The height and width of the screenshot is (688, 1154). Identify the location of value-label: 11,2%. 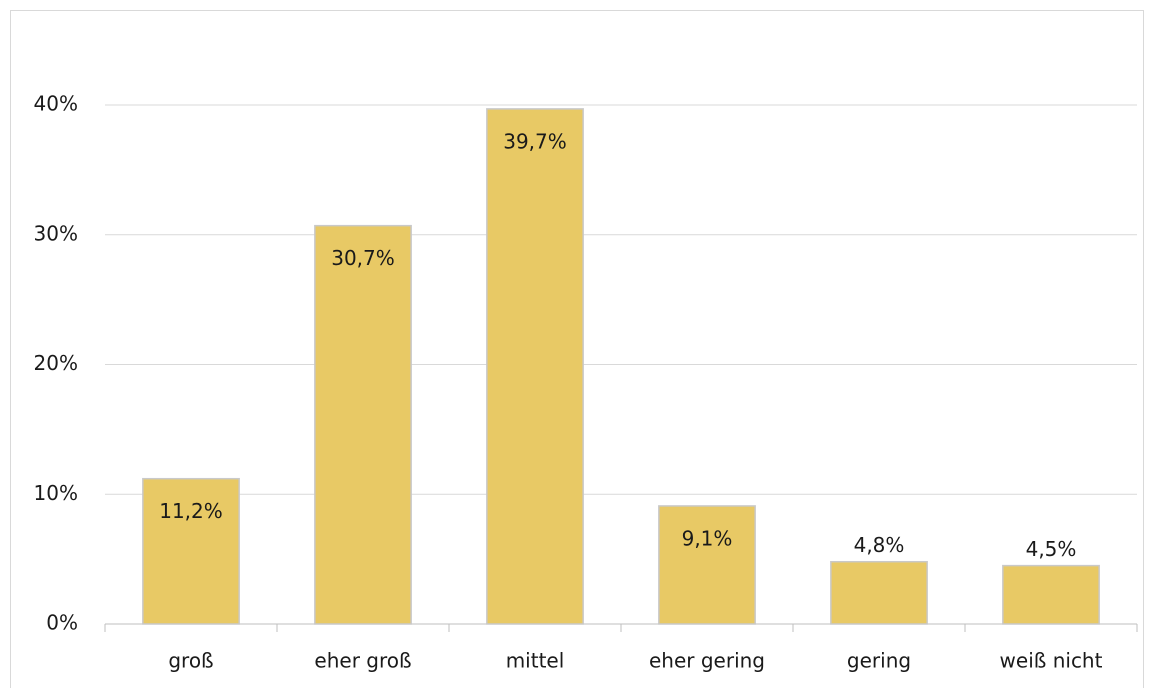
(191, 511).